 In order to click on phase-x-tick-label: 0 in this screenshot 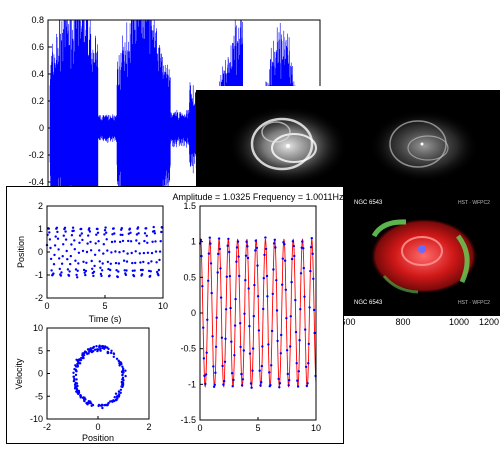, I will do `click(97, 427)`.